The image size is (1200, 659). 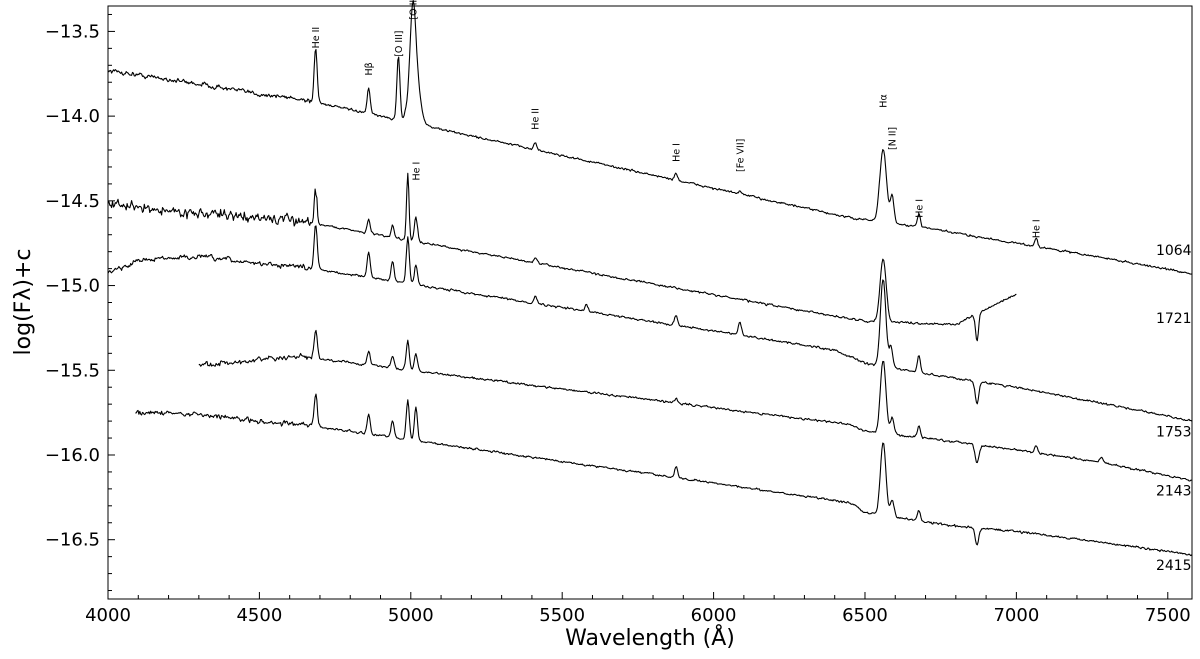 What do you see at coordinates (865, 615) in the screenshot?
I see `x-tick-label: 6500` at bounding box center [865, 615].